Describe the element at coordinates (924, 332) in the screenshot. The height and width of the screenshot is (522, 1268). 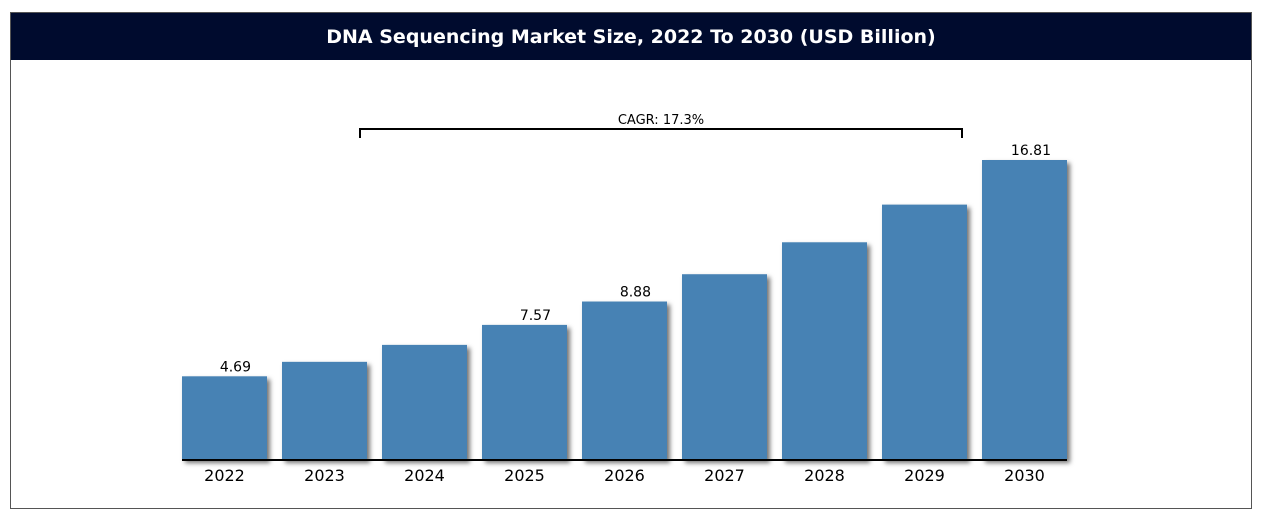
I see `bar-2029` at that location.